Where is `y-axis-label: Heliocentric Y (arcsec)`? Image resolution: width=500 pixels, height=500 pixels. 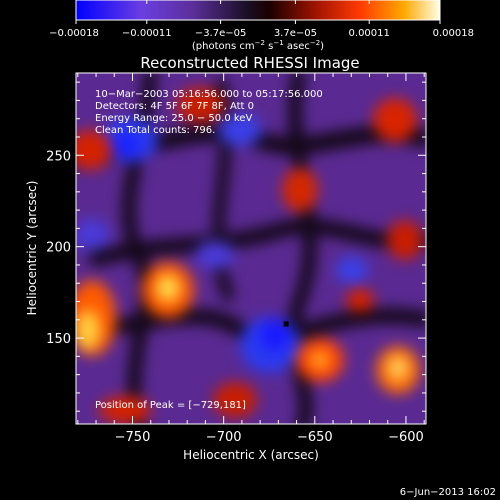
y-axis-label: Heliocentric Y (arcsec) is located at coordinates (32, 248).